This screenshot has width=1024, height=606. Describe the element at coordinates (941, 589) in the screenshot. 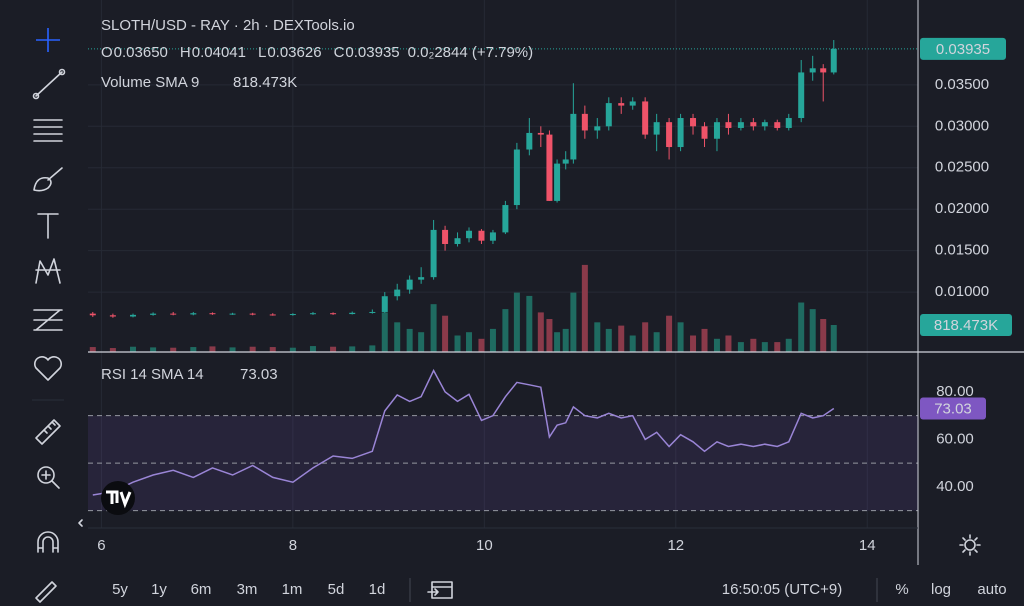

I see `log-toggle: log` at that location.